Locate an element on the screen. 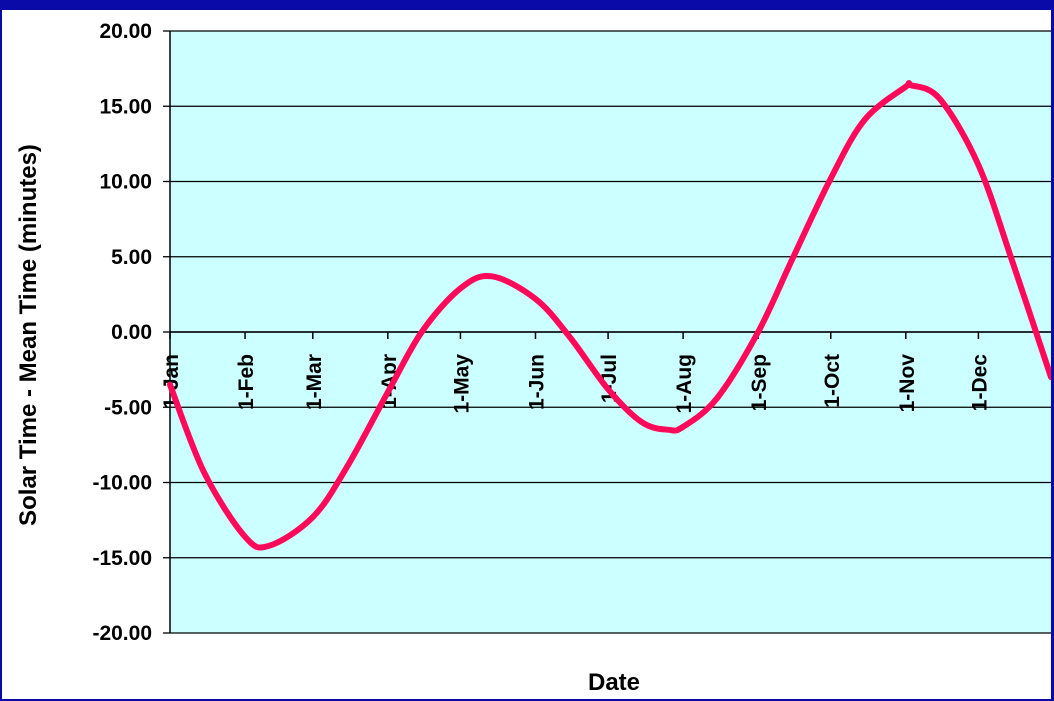 The image size is (1054, 701). x-category-label: 1-Dec is located at coordinates (979, 383).